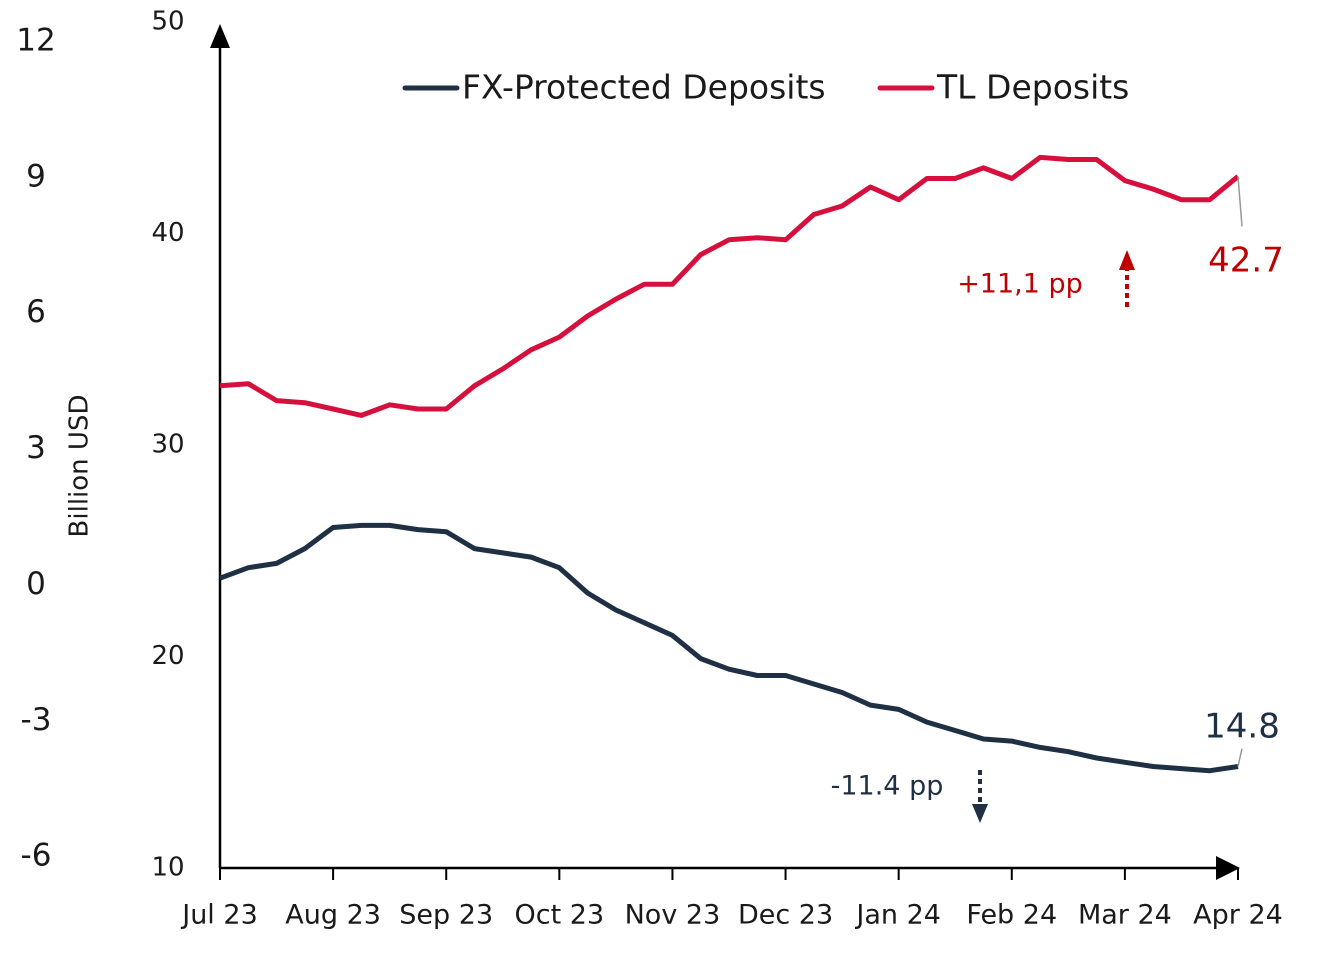 Image resolution: width=1324 pixels, height=974 pixels. Describe the element at coordinates (167, 233) in the screenshot. I see `y-tick-label: 40` at that location.